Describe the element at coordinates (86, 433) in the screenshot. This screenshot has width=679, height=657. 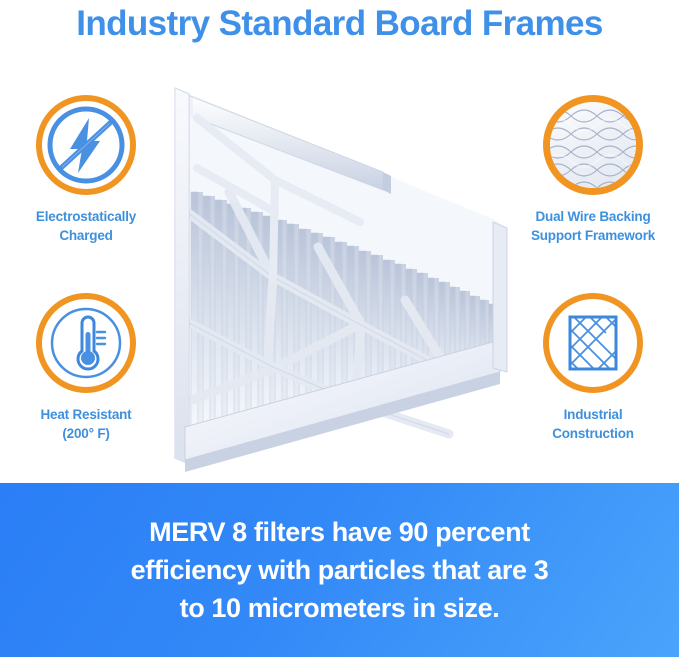
I see `feature-label-line2: (200° F)` at that location.